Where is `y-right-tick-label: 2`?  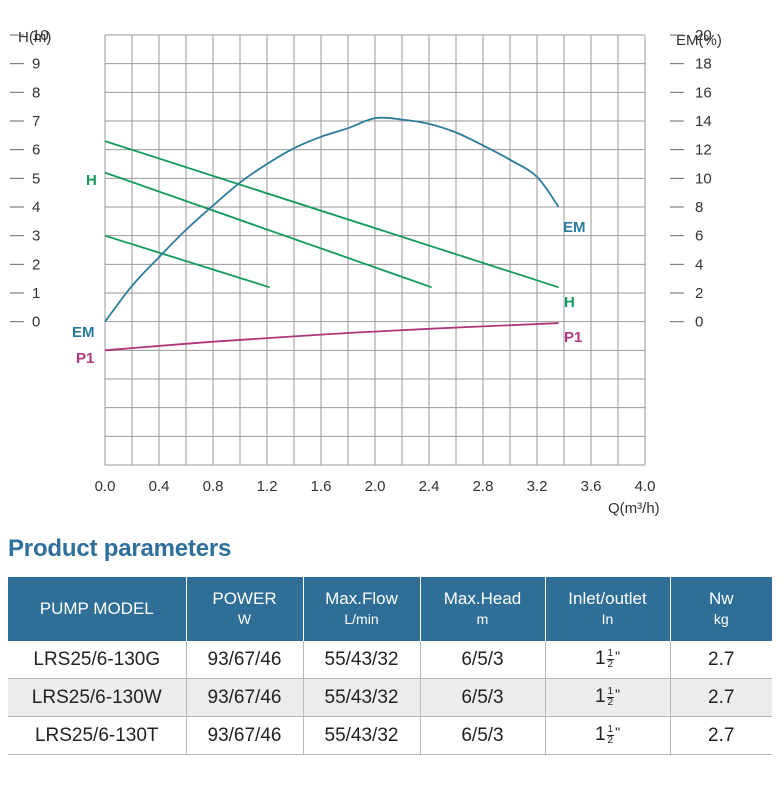 y-right-tick-label: 2 is located at coordinates (699, 293).